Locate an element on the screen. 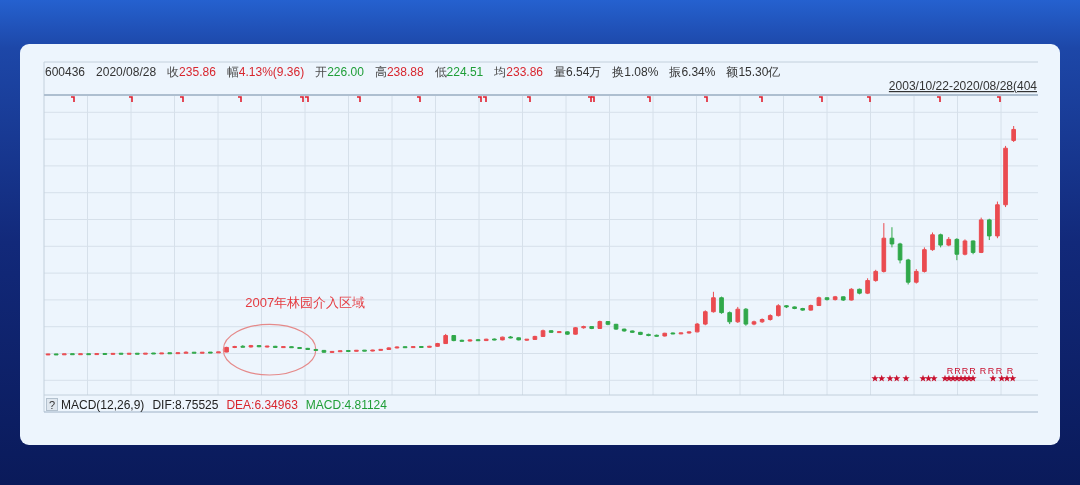  text: DIF:8.75525 is located at coordinates (185, 405).